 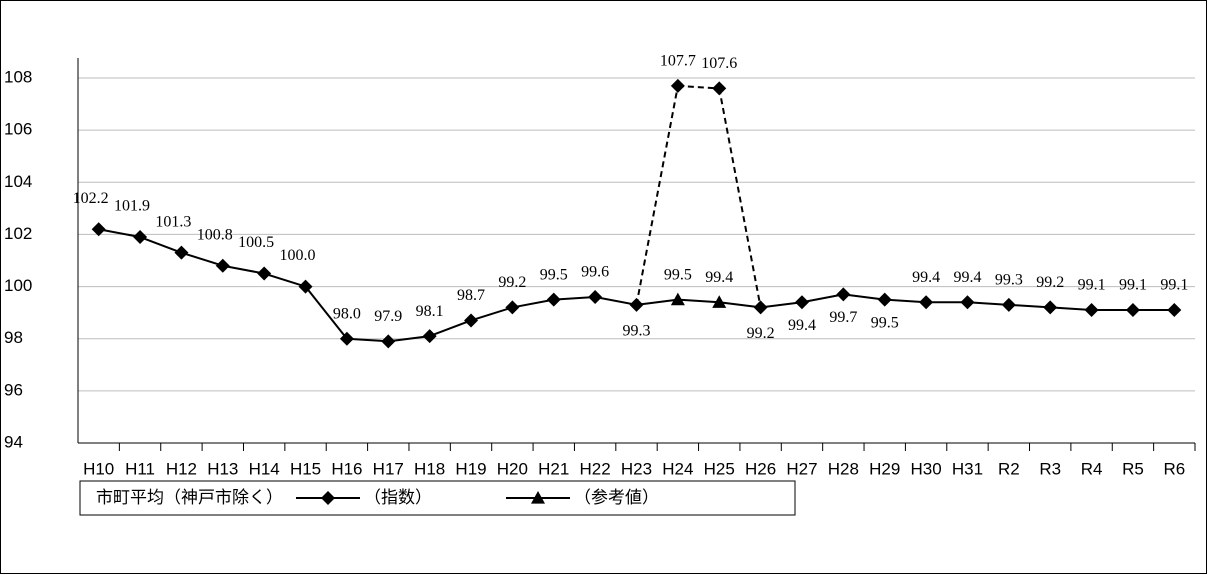 I want to click on data-label: 99.1, so click(x=1092, y=285).